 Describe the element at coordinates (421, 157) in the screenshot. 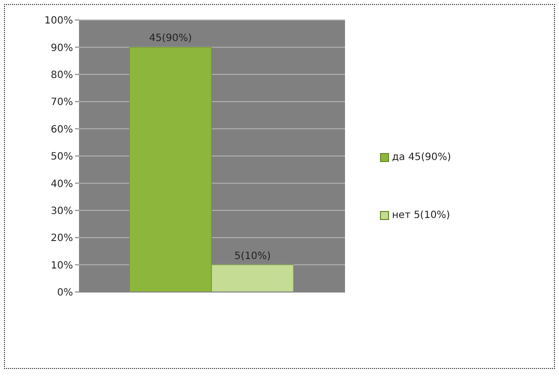

I see `legend-label: да 45(90%)` at that location.